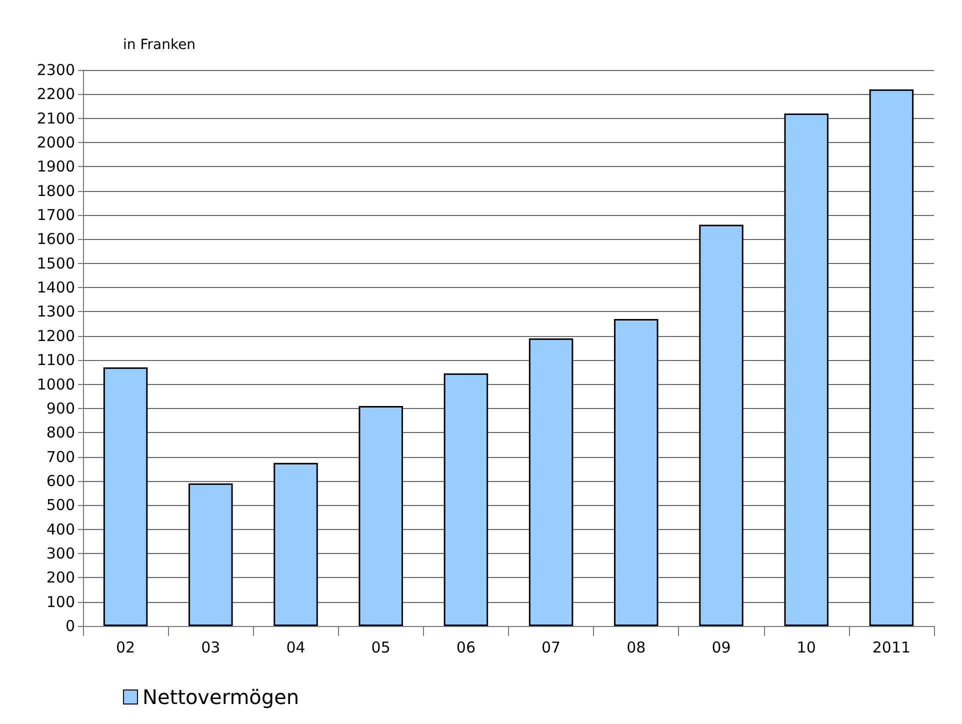 Image resolution: width=962 pixels, height=724 pixels. What do you see at coordinates (55, 311) in the screenshot?
I see `y-tick-label: 1300` at bounding box center [55, 311].